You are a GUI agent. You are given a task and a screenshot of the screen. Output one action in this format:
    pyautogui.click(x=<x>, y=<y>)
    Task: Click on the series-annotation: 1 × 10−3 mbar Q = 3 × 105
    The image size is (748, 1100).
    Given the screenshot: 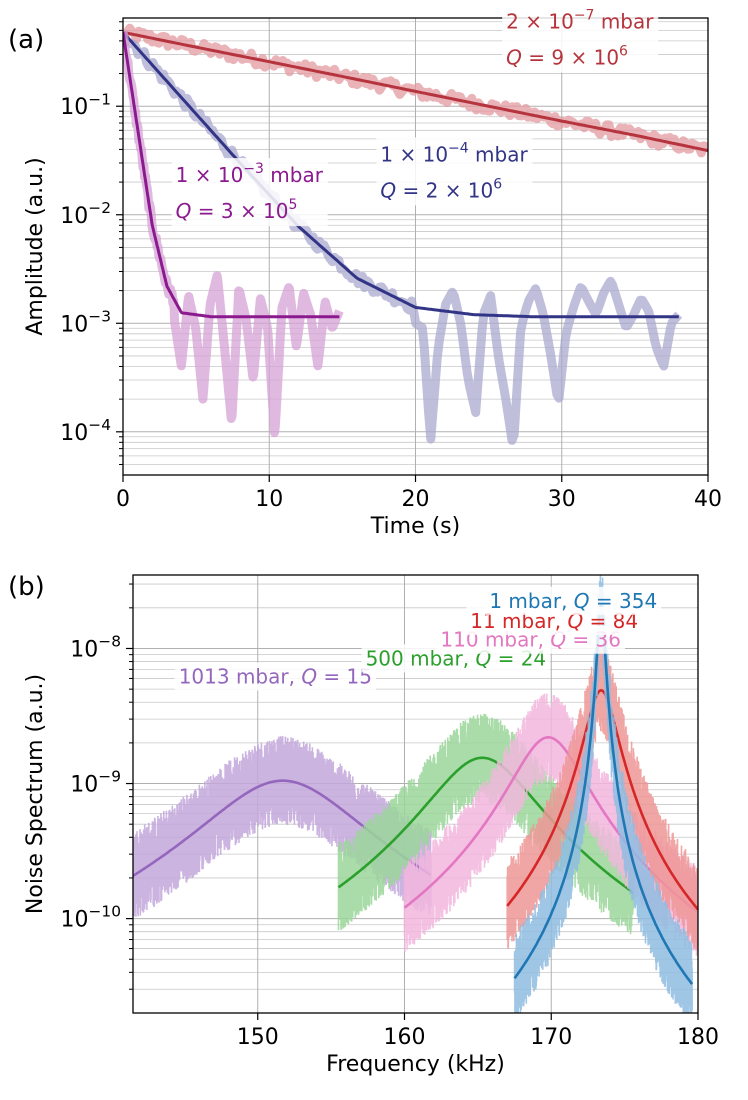 What is the action you would take?
    pyautogui.click(x=249, y=192)
    